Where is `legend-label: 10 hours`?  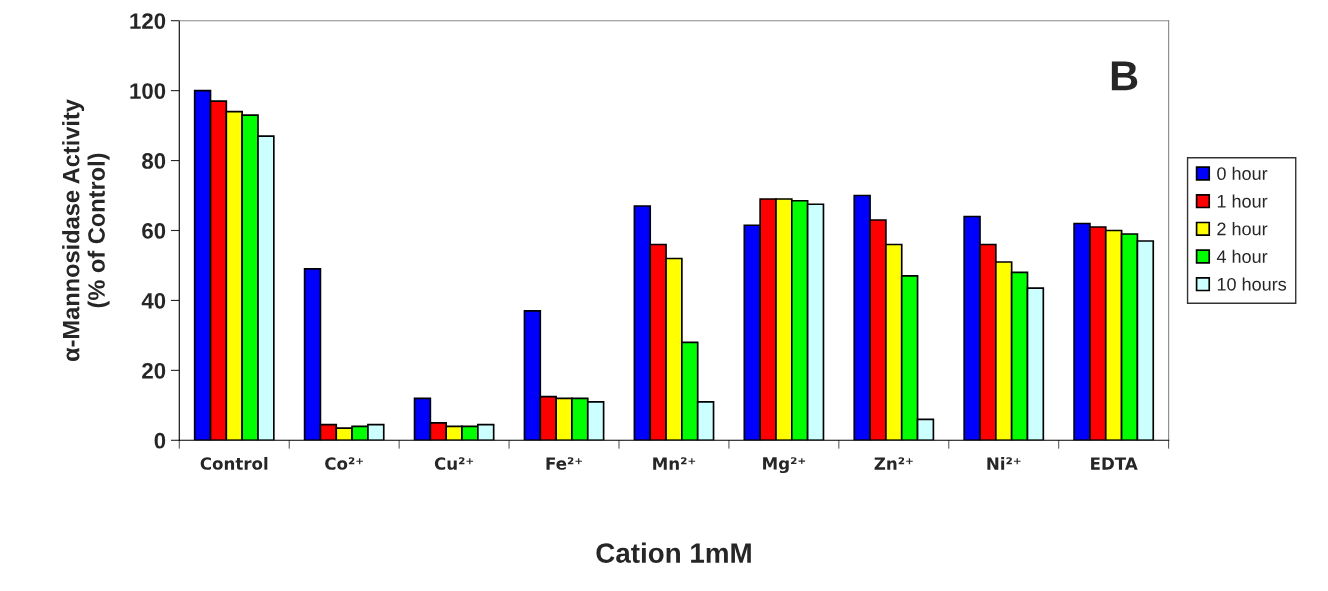 legend-label: 10 hours is located at coordinates (1252, 284).